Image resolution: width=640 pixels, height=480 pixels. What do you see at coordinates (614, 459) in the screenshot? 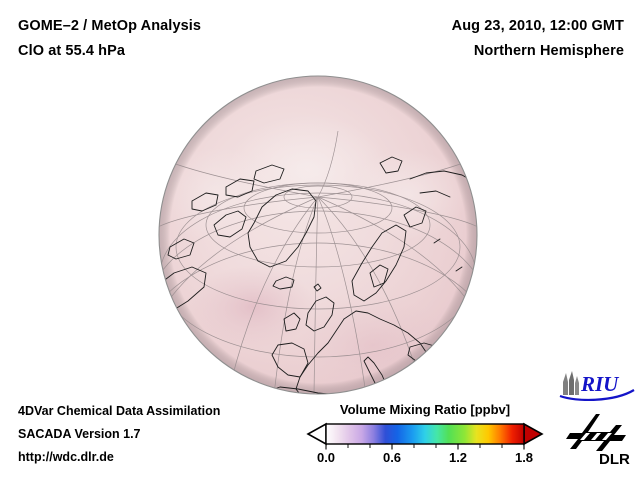
I see `dlr-logo-text: DLR` at bounding box center [614, 459].